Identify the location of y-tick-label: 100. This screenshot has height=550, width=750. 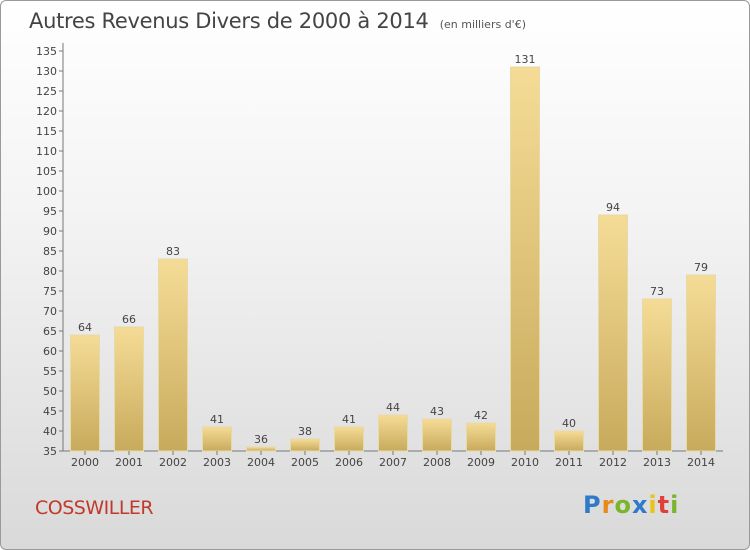
(46, 191).